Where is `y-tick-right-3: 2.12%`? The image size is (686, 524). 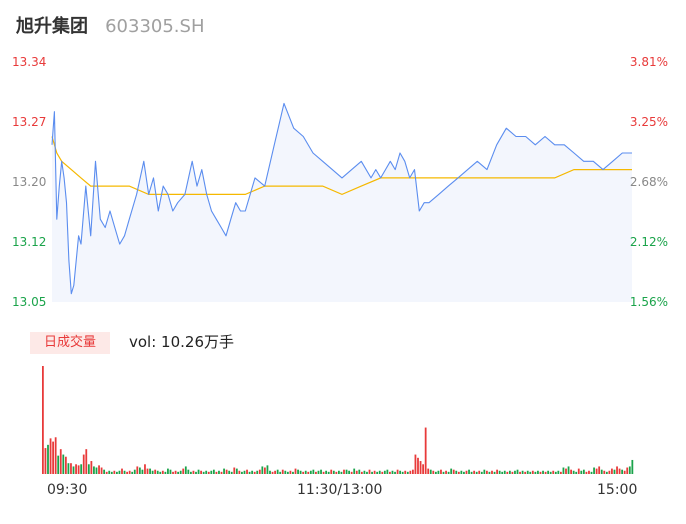
y-tick-right-3: 2.12% is located at coordinates (648, 242).